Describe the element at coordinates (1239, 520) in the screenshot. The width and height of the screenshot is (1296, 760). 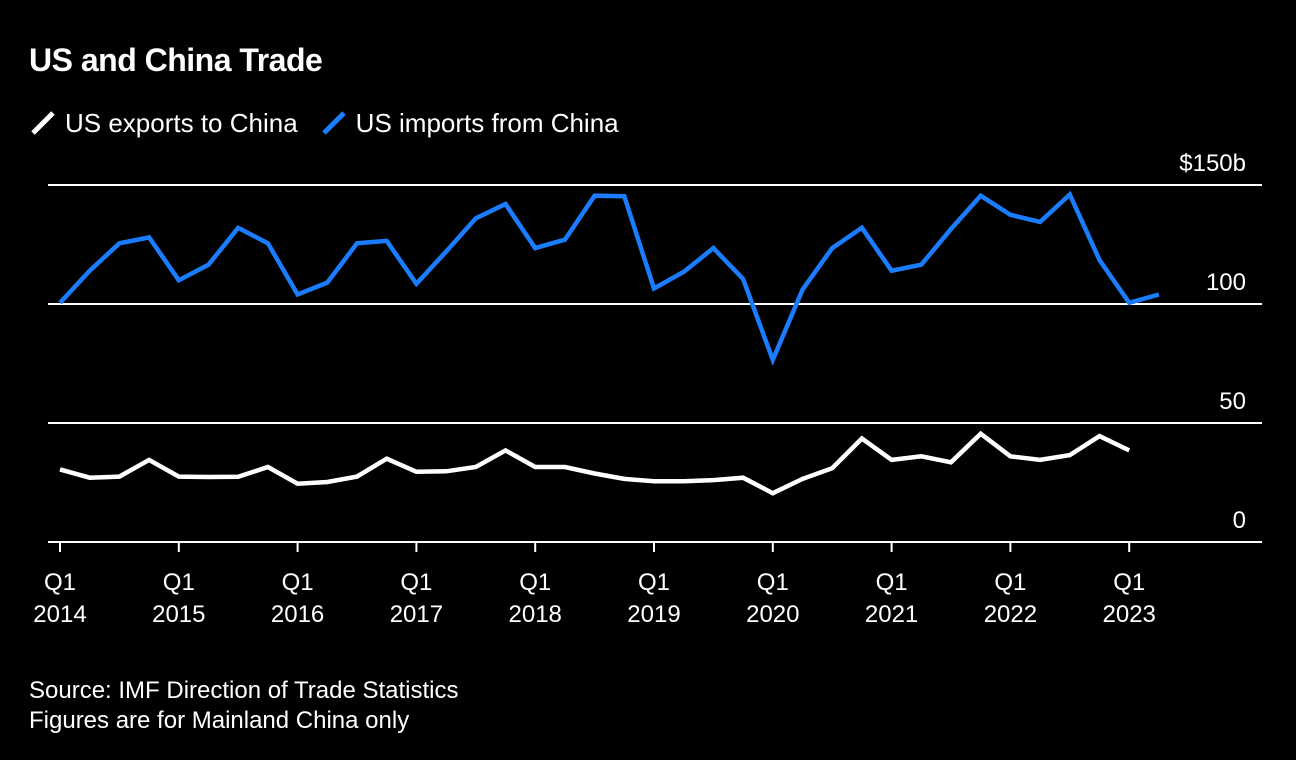
I see `y-tick-label-0: 0` at that location.